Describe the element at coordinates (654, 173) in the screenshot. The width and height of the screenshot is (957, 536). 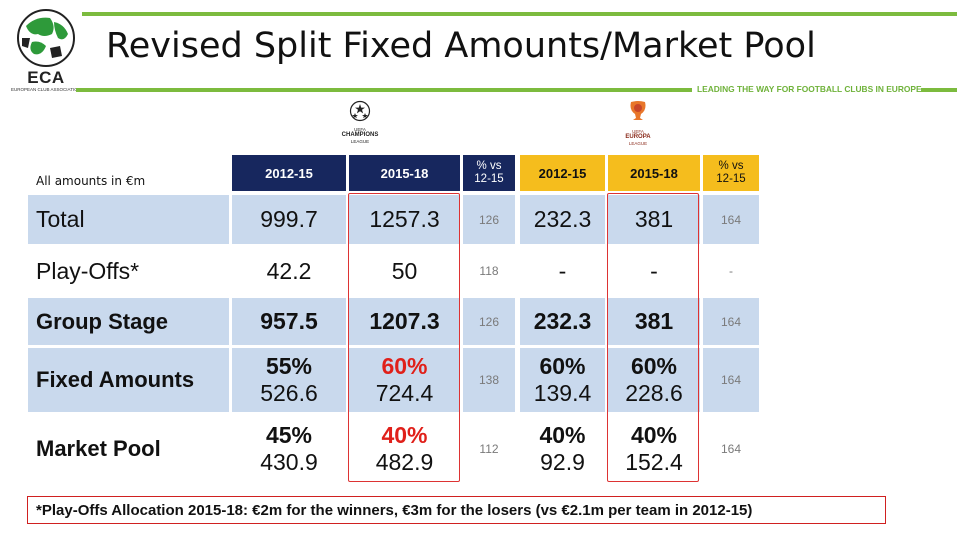
I see `header-el-2015: 2015-18` at that location.